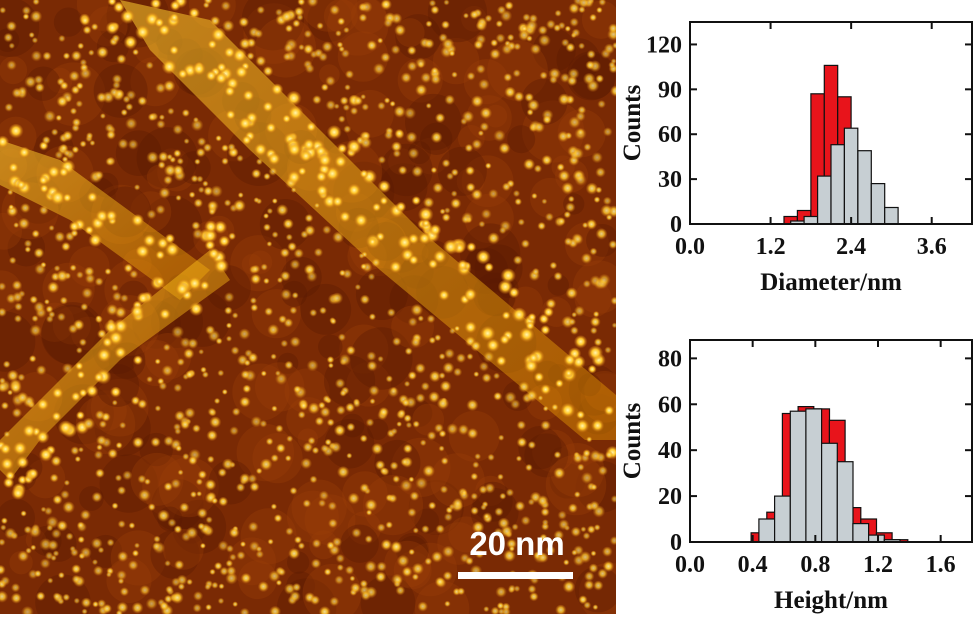 This screenshot has width=980, height=618. What do you see at coordinates (670, 135) in the screenshot?
I see `diameter-y-tick-label: 60` at bounding box center [670, 135].